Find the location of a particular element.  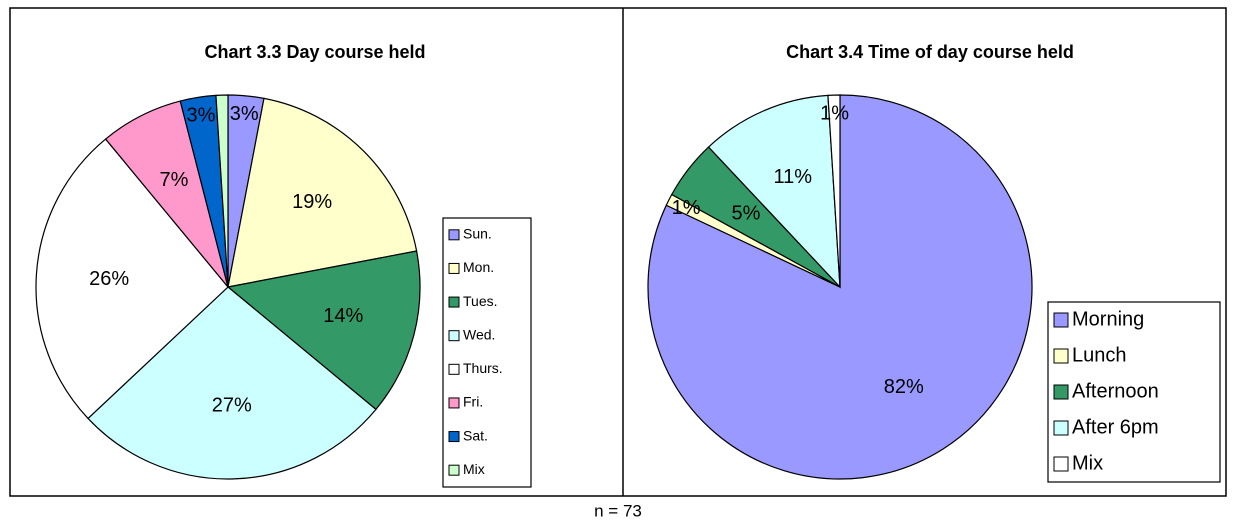

legend-label: Wed. is located at coordinates (479, 334).